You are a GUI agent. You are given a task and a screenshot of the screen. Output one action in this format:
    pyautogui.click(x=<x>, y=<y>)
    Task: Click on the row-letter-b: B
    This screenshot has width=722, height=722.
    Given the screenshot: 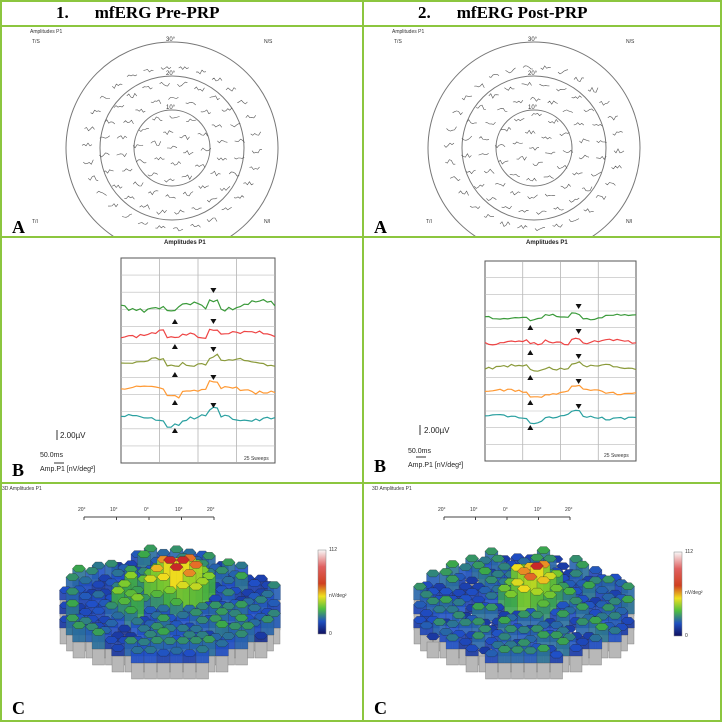 What is the action you would take?
    pyautogui.click(x=18, y=470)
    